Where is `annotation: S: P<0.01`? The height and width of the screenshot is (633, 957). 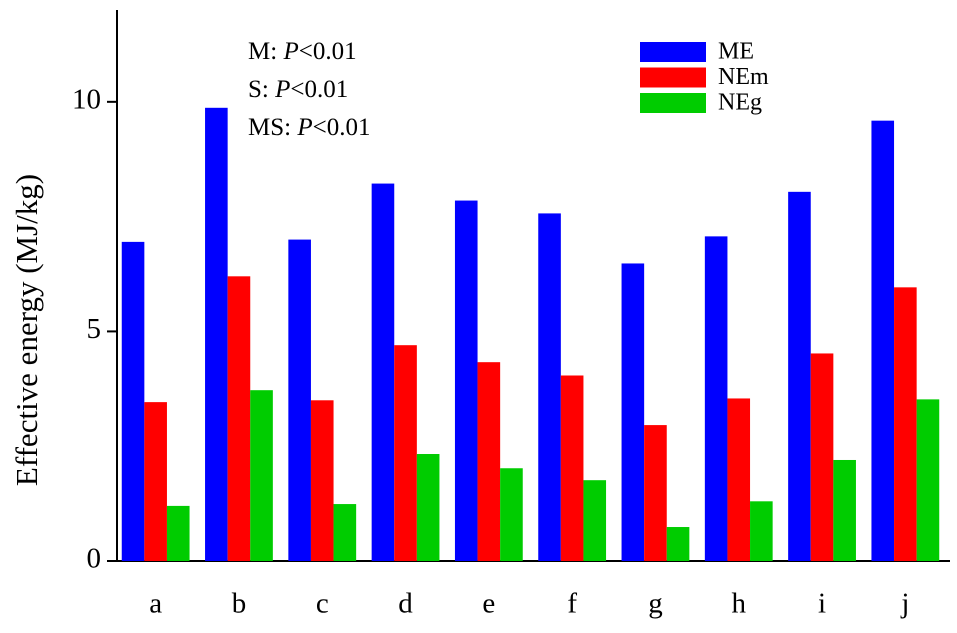 annotation: S: P<0.01 is located at coordinates (298, 89).